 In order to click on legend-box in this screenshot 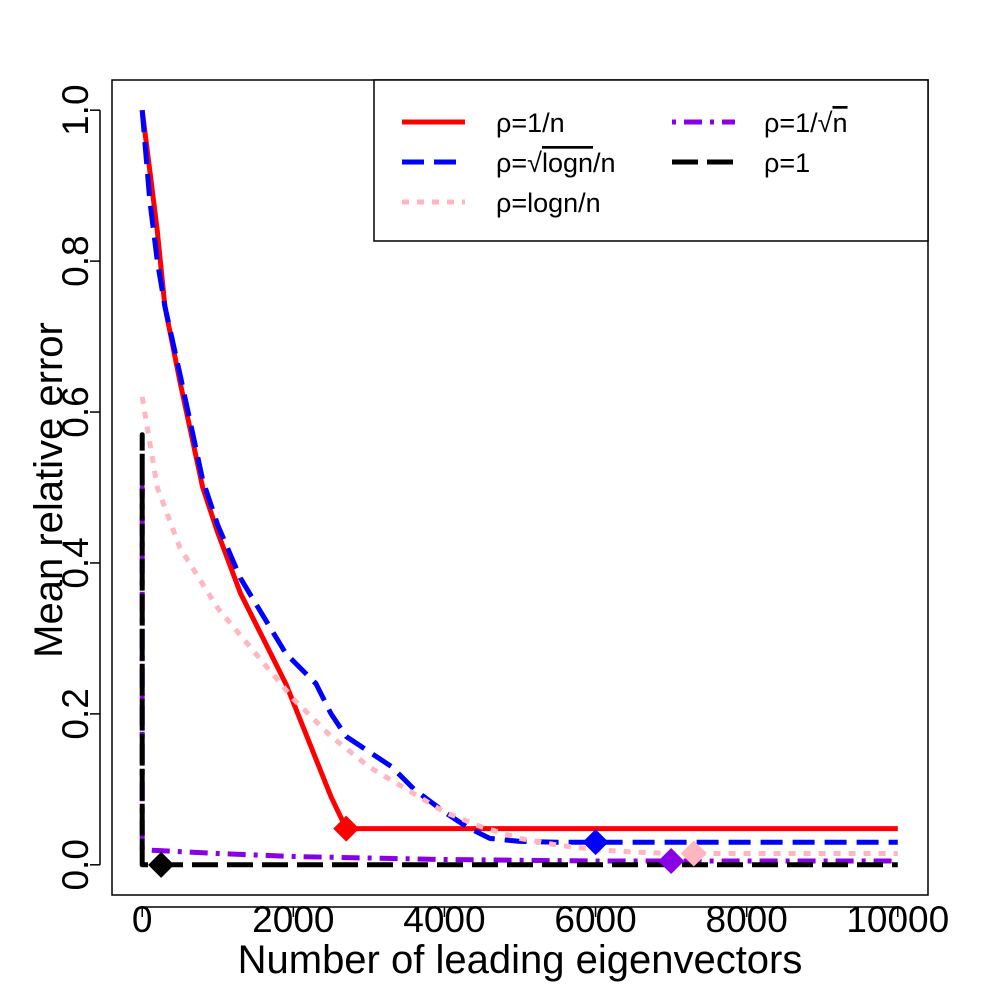, I will do `click(651, 160)`.